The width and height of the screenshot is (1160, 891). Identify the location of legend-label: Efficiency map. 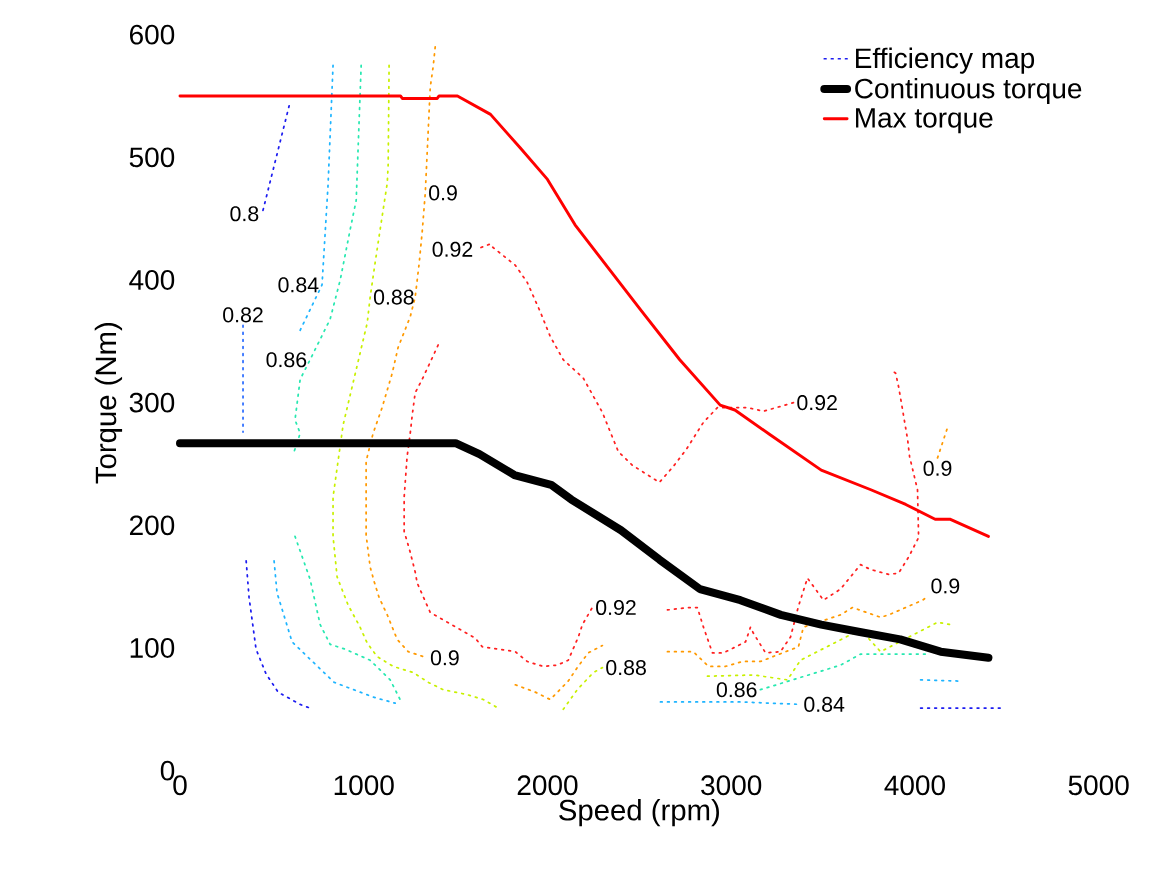
(945, 60).